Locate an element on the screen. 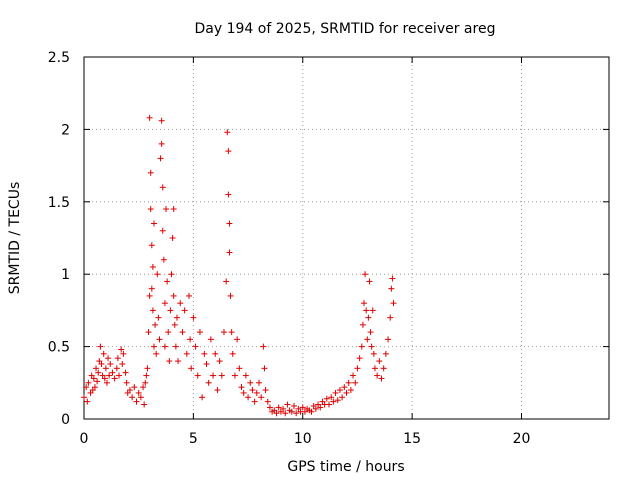 This screenshot has width=640, height=480. y-axis-title: SRMTID / TECUs is located at coordinates (15, 238).